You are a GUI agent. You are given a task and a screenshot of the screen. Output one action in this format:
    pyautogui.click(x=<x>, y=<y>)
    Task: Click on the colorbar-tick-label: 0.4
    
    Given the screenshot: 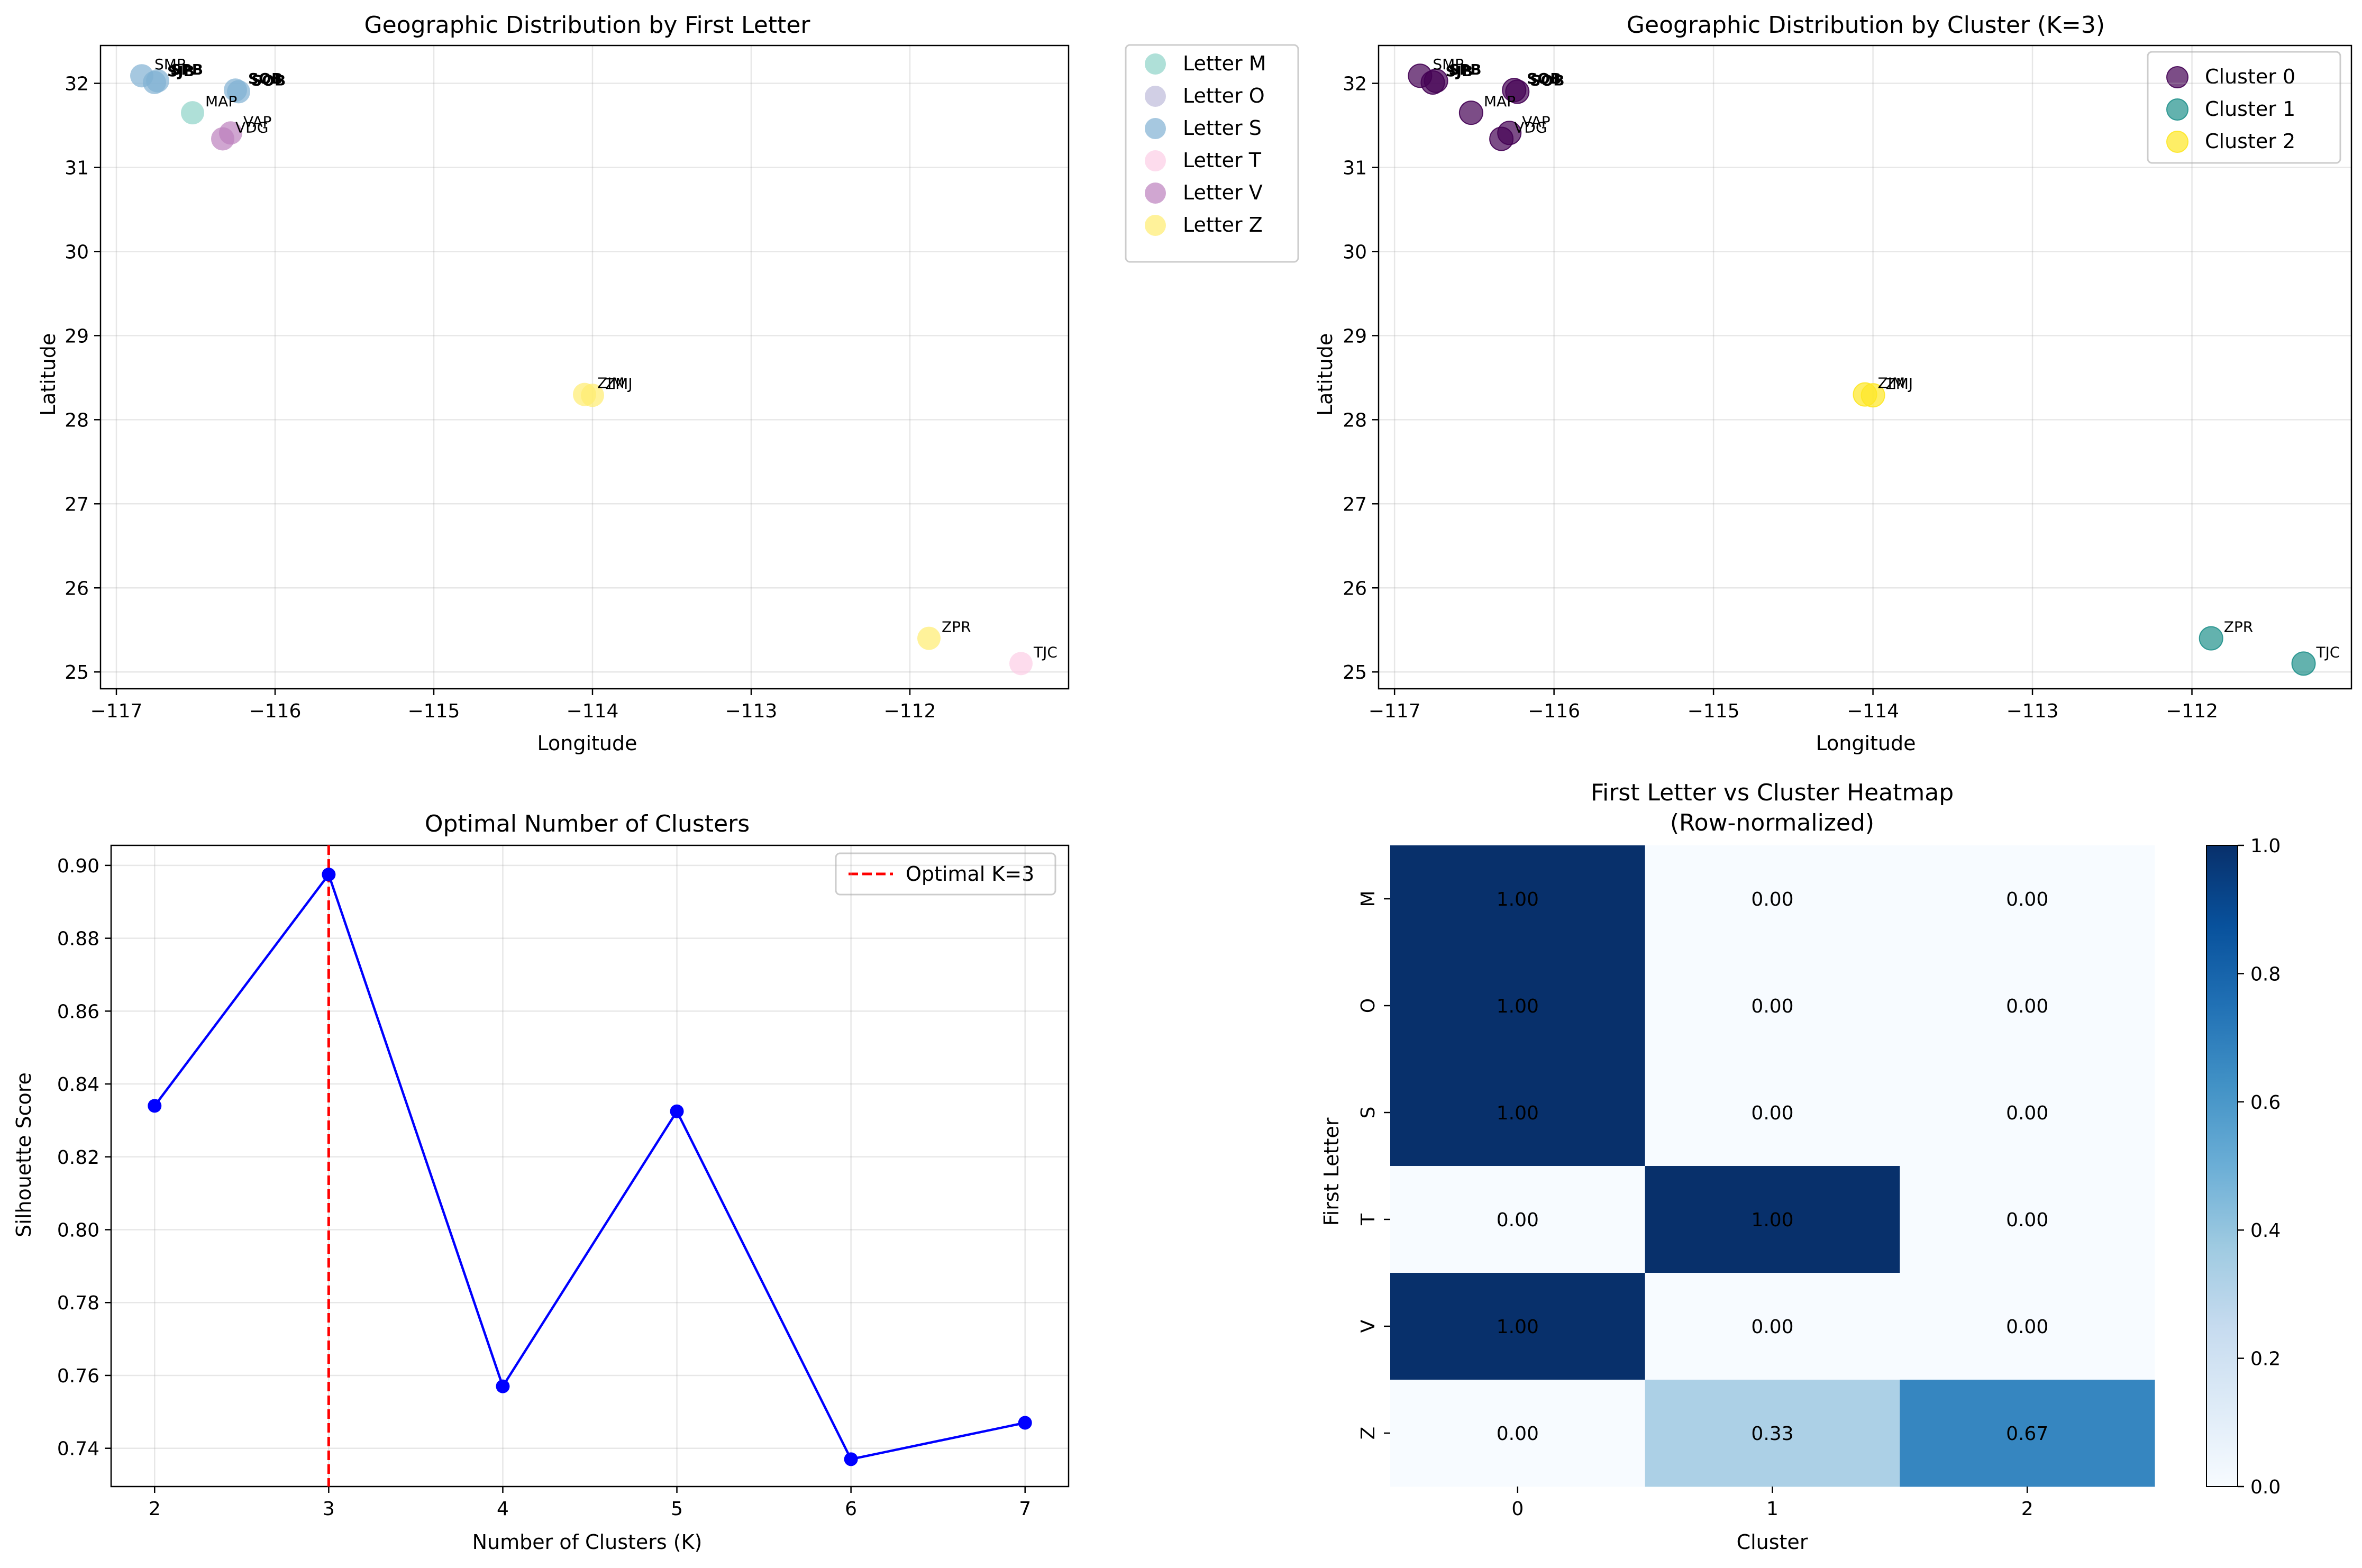 What is the action you would take?
    pyautogui.click(x=2265, y=1231)
    